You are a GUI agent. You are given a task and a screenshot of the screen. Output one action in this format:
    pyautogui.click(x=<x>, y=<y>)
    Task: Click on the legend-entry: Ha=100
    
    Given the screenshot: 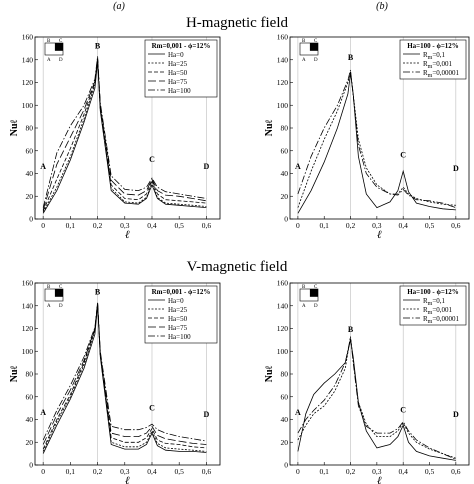 What is the action you would take?
    pyautogui.click(x=179, y=91)
    